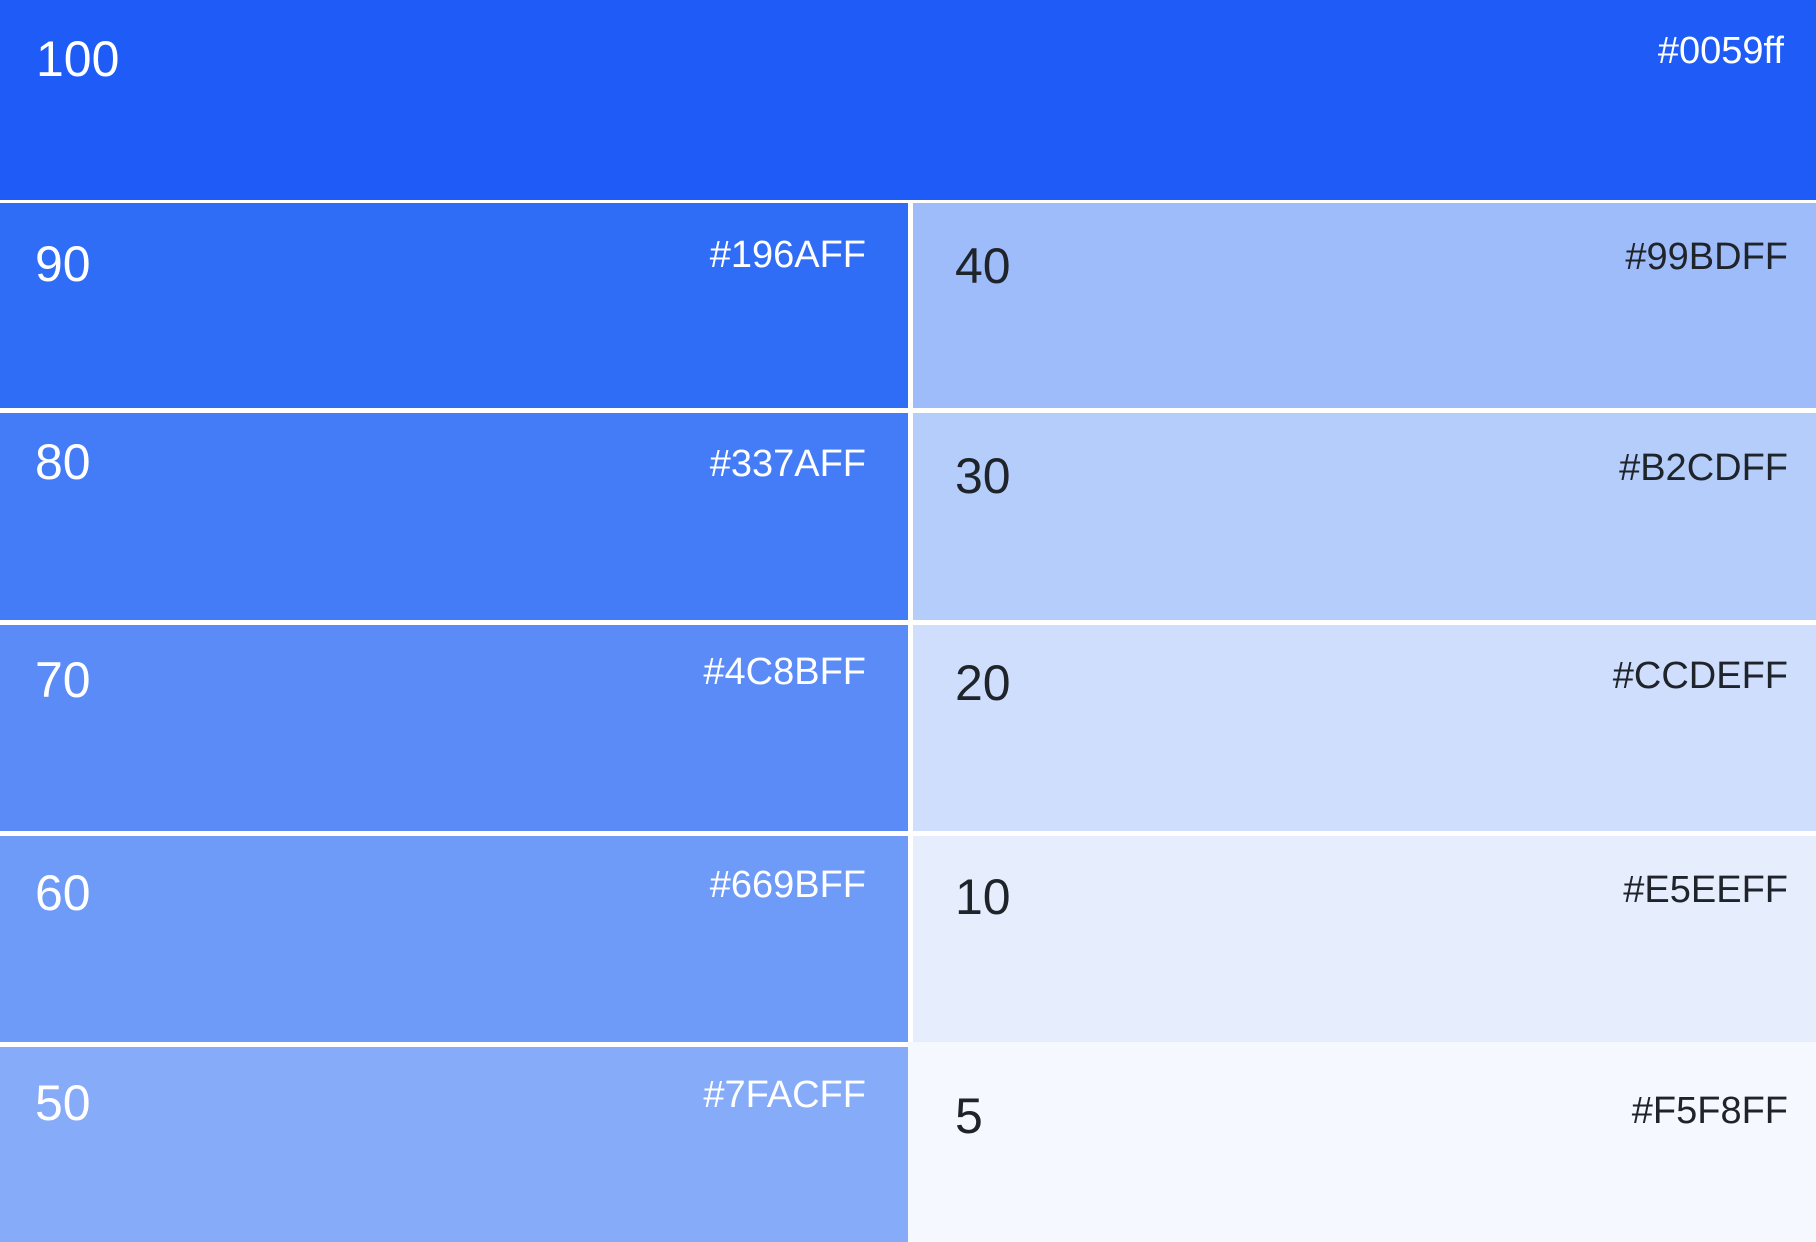 The width and height of the screenshot is (1816, 1242). Describe the element at coordinates (1705, 890) in the screenshot. I see `swatch-hex-code: #E5EEFF` at that location.